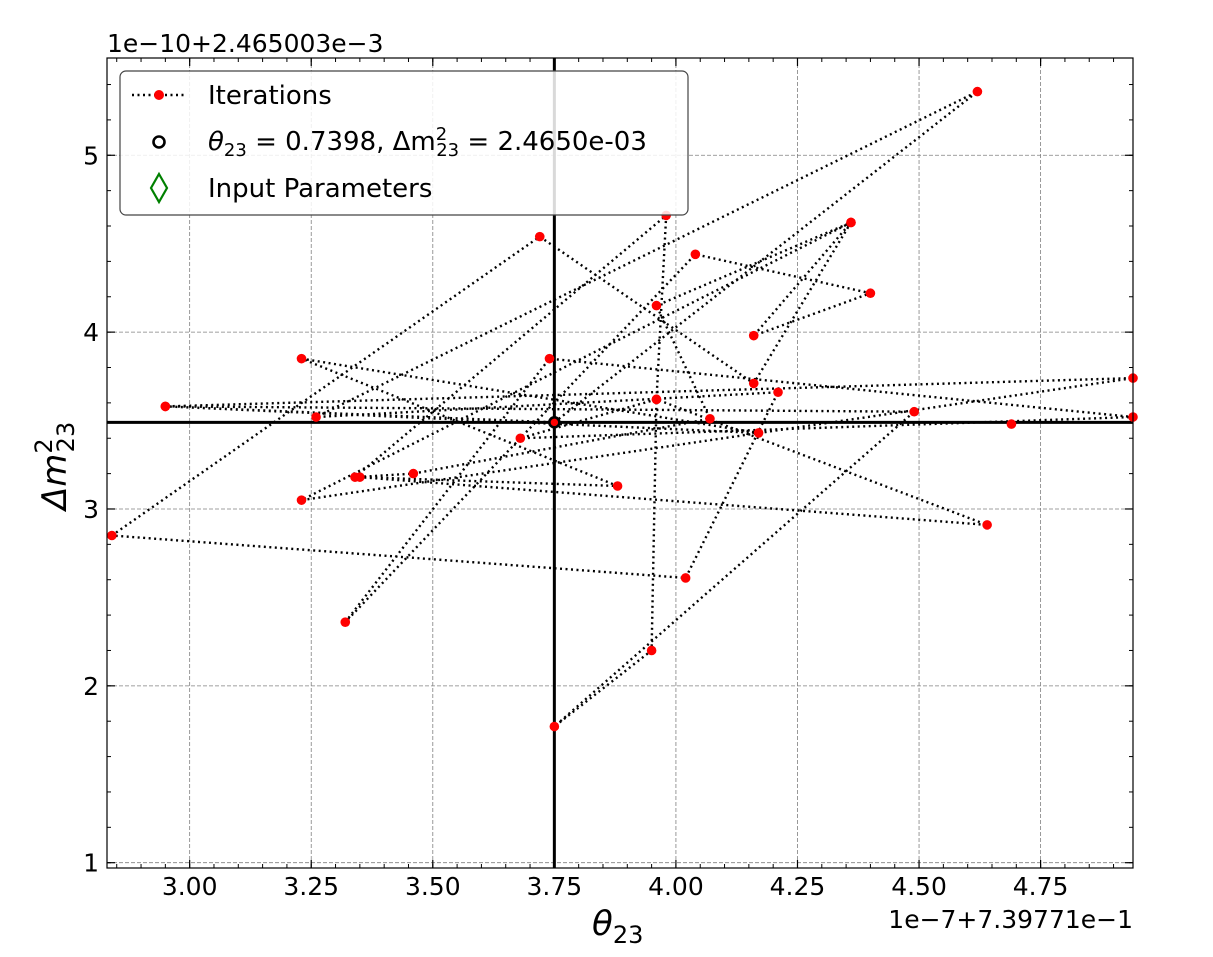 The width and height of the screenshot is (1213, 957). I want to click on legend-input-diamond-icon, so click(159, 188).